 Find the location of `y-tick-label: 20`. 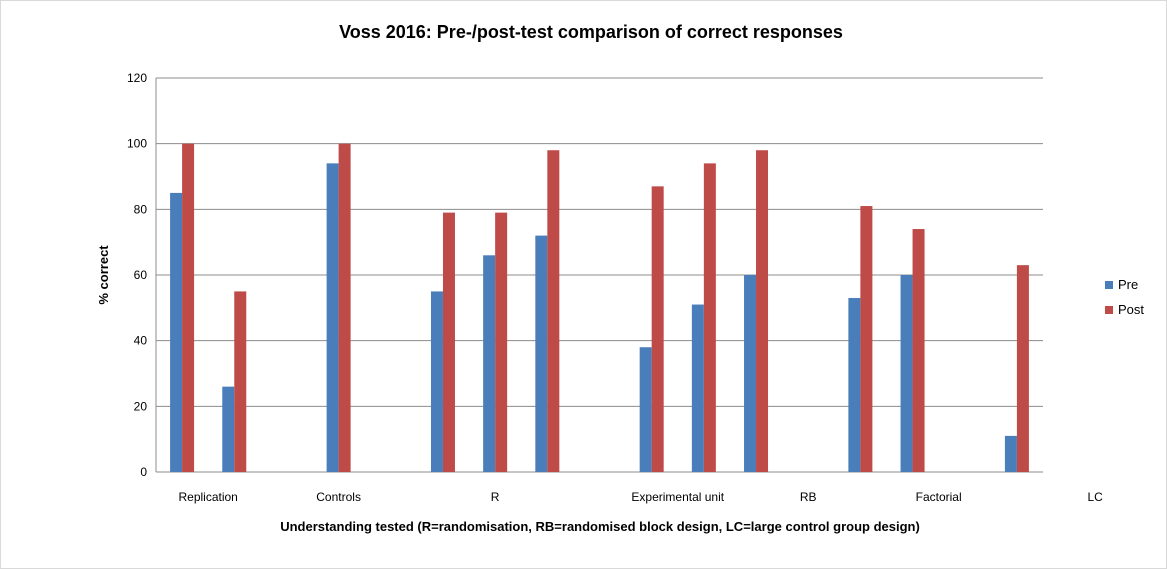

y-tick-label: 20 is located at coordinates (141, 406).